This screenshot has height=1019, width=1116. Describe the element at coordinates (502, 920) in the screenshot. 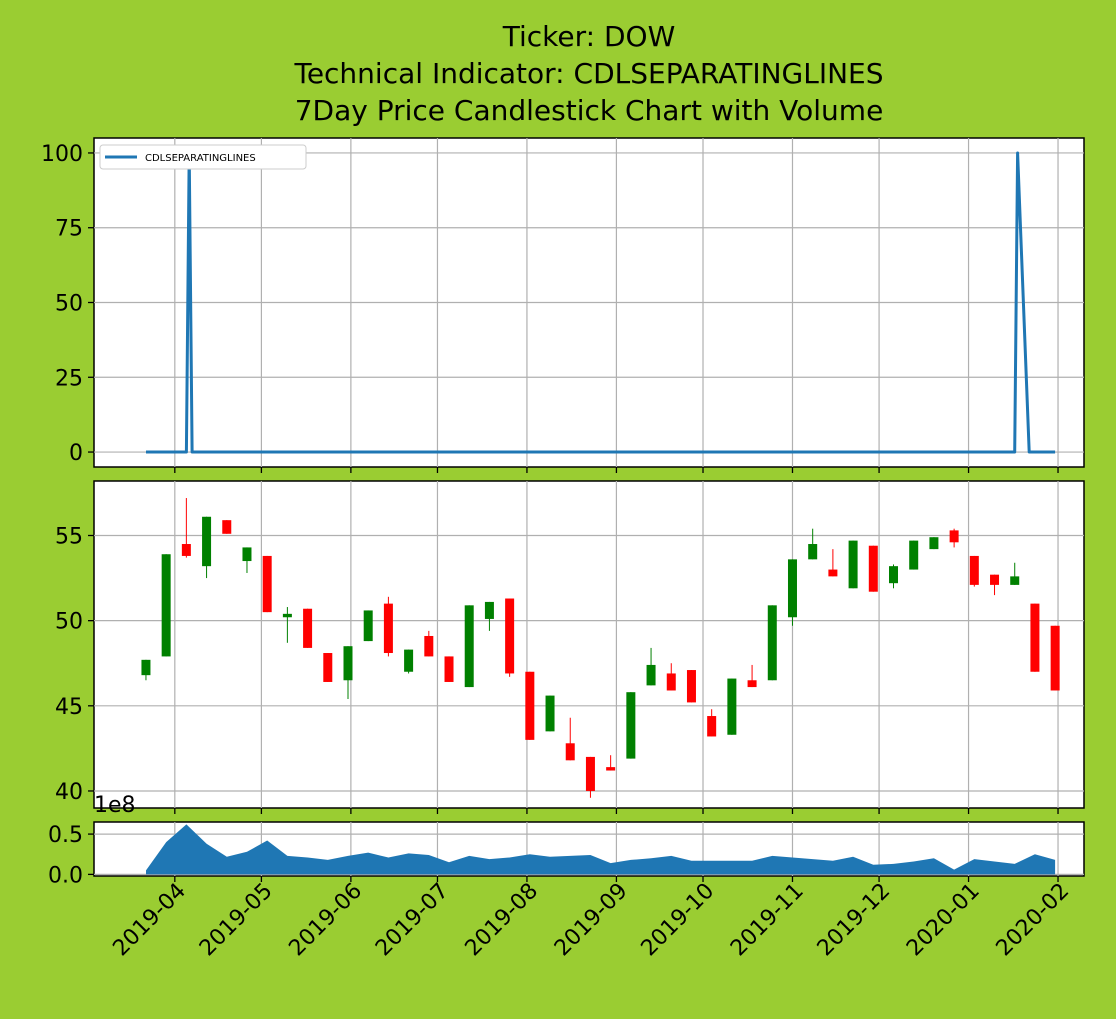

I see `x-tick-label: 2019-08` at that location.